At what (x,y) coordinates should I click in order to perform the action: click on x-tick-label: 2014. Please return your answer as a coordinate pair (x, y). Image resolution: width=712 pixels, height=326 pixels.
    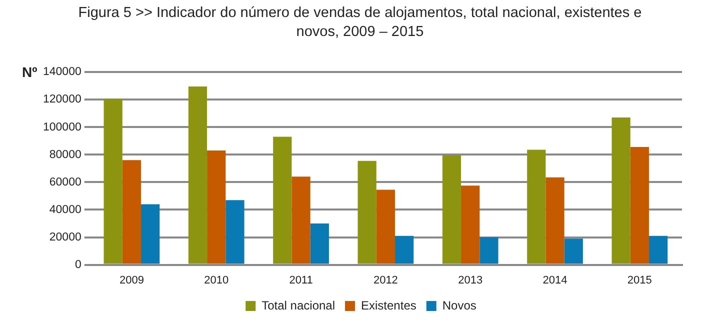
    Looking at the image, I should click on (555, 280).